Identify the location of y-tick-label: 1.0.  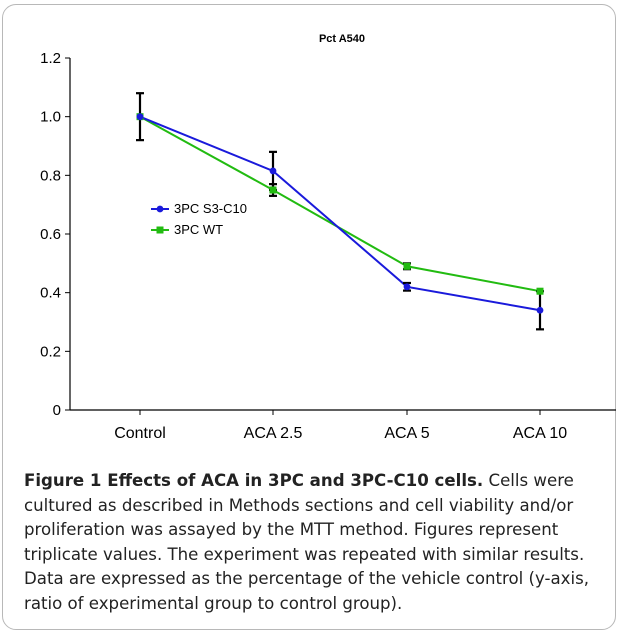
(50, 117).